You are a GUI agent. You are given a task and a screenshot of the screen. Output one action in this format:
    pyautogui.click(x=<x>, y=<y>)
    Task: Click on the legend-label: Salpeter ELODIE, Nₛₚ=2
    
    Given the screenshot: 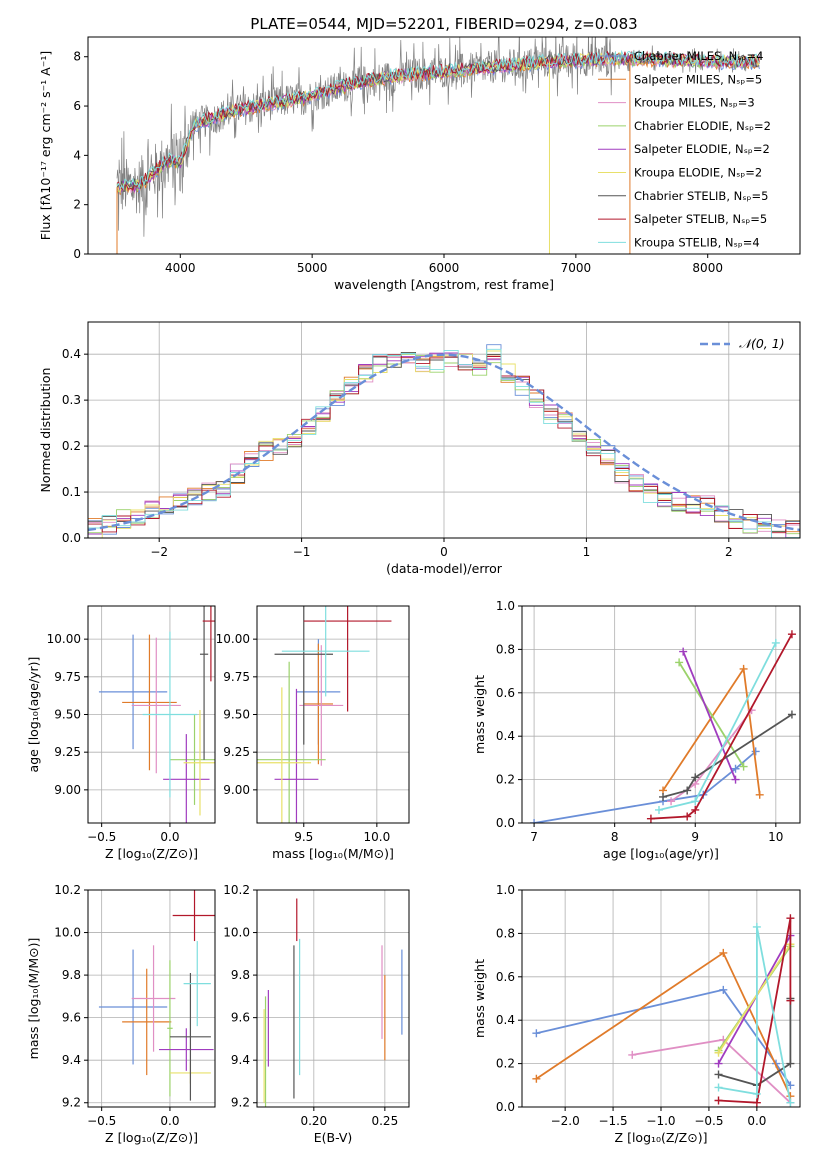 What is the action you would take?
    pyautogui.click(x=702, y=149)
    